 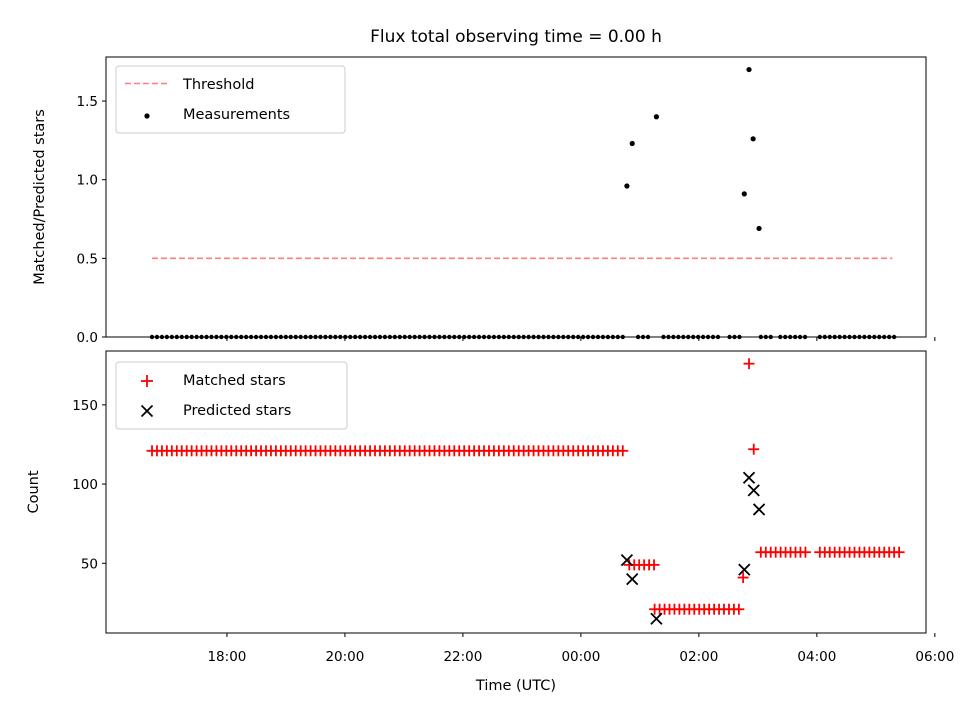 What do you see at coordinates (580, 657) in the screenshot?
I see `x-tick-label: 00:00` at bounding box center [580, 657].